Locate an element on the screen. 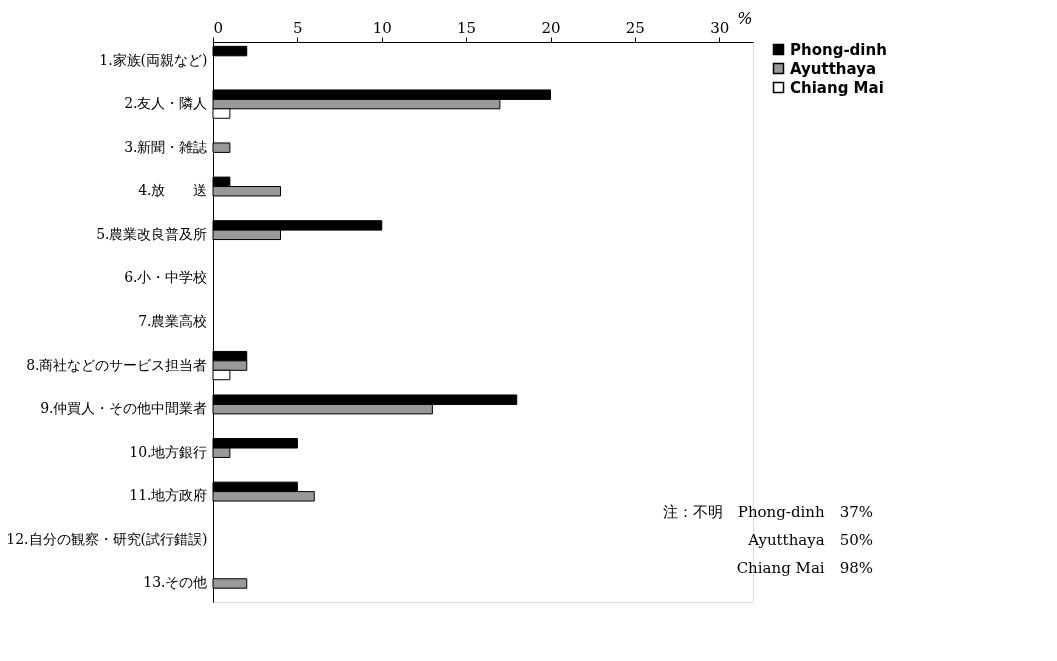  y-tick-label: 10.地方銀行 is located at coordinates (168, 451).